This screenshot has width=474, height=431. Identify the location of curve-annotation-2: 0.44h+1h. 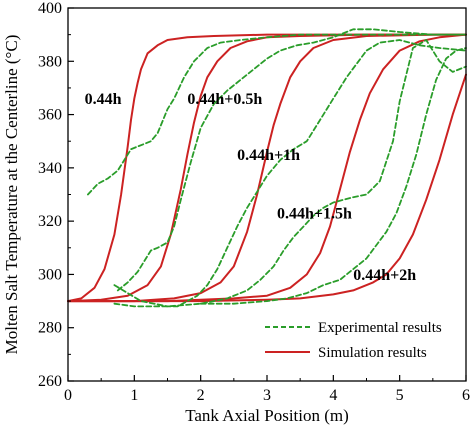
(268, 155).